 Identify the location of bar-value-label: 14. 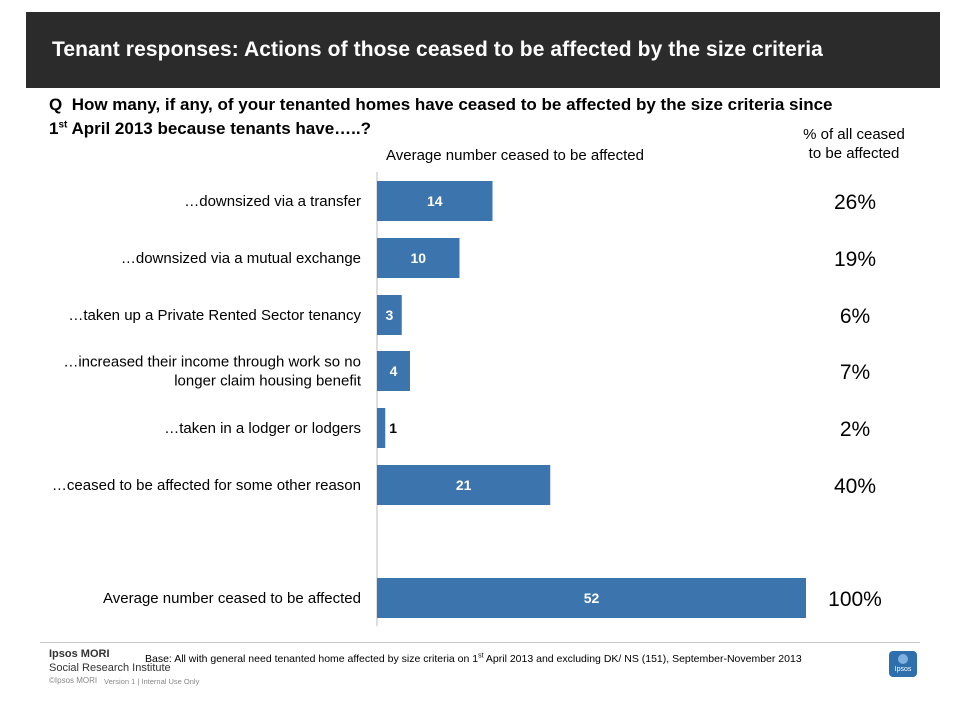
(435, 201).